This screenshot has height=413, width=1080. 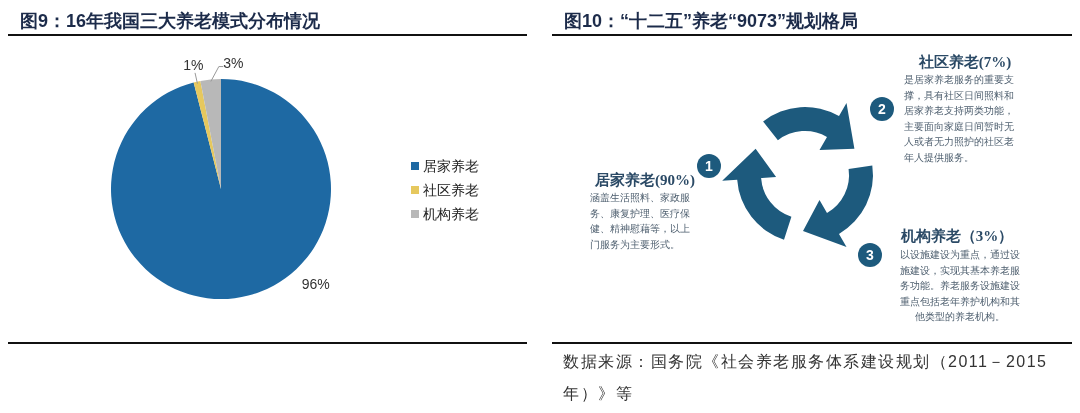 What do you see at coordinates (711, 21) in the screenshot?
I see `text: 图10：“十二五”养老“9073”规划格局` at bounding box center [711, 21].